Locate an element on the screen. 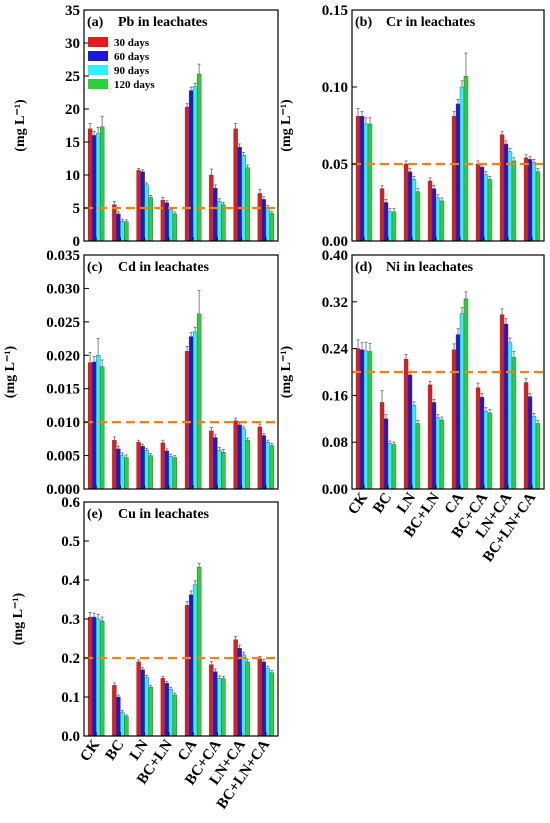 Image resolution: width=550 pixels, height=823 pixels. y-tick-label: 0.16 is located at coordinates (335, 396).